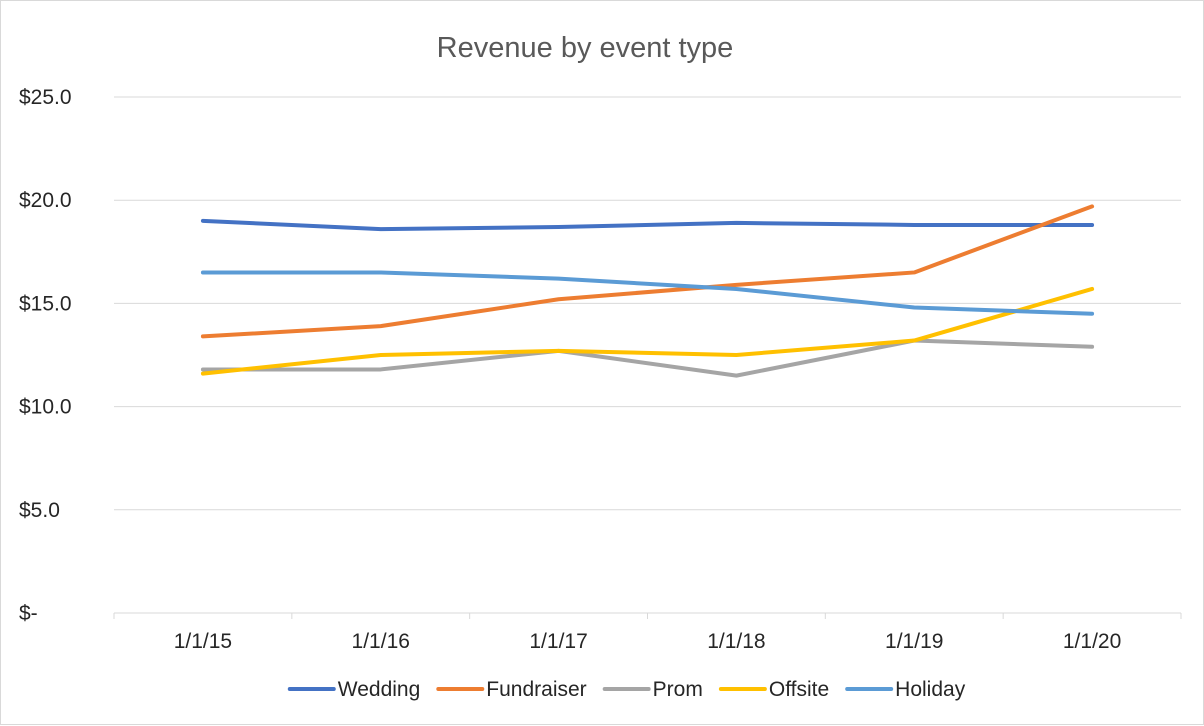 The height and width of the screenshot is (726, 1204). Describe the element at coordinates (39, 510) in the screenshot. I see `y-tick-label: $5.0` at that location.